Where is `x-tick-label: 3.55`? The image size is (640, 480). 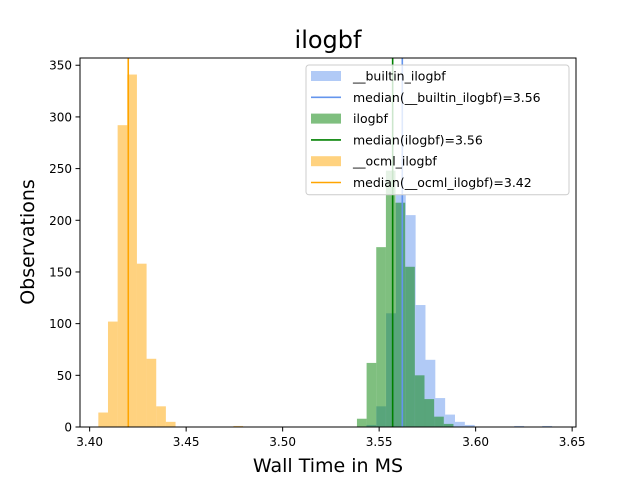
x-tick-label: 3.55 is located at coordinates (379, 442).